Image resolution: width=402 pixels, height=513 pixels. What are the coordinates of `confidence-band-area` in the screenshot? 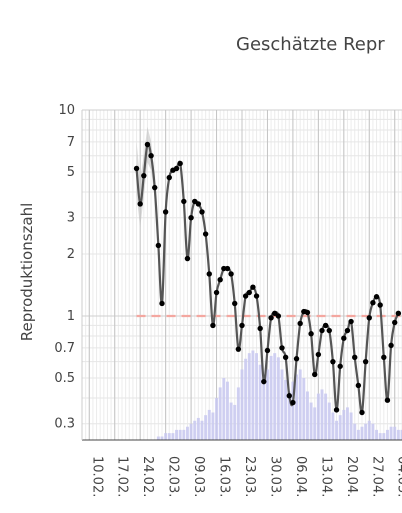 It's located at (149, 217).